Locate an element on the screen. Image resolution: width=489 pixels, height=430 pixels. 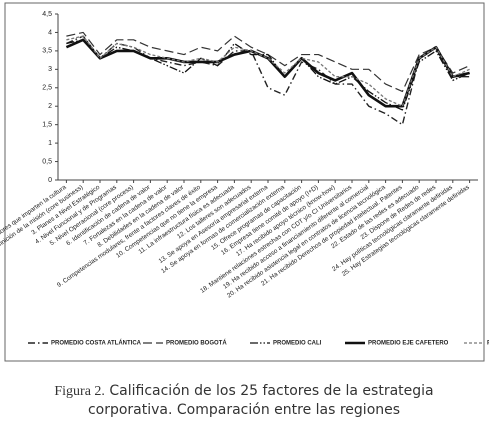
y-tick-label: 0,5 is located at coordinates (47, 161).